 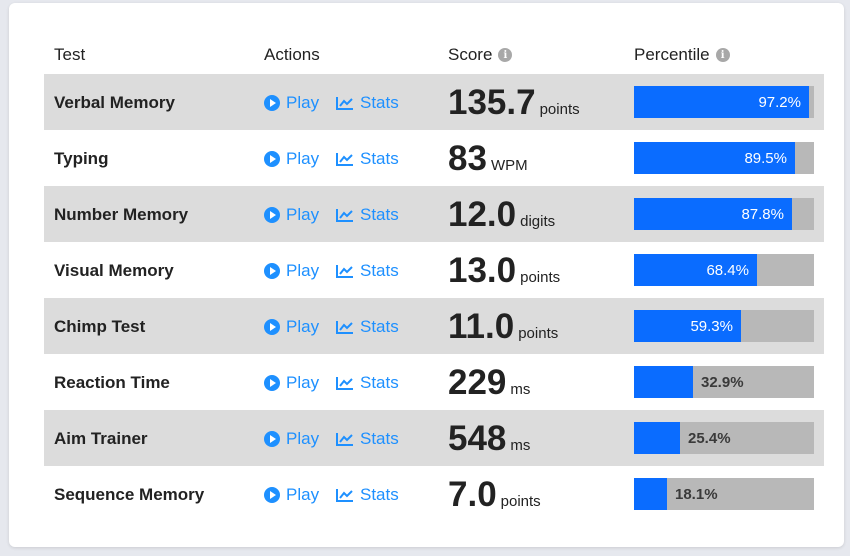 What do you see at coordinates (81, 158) in the screenshot?
I see `test-name: Typing` at bounding box center [81, 158].